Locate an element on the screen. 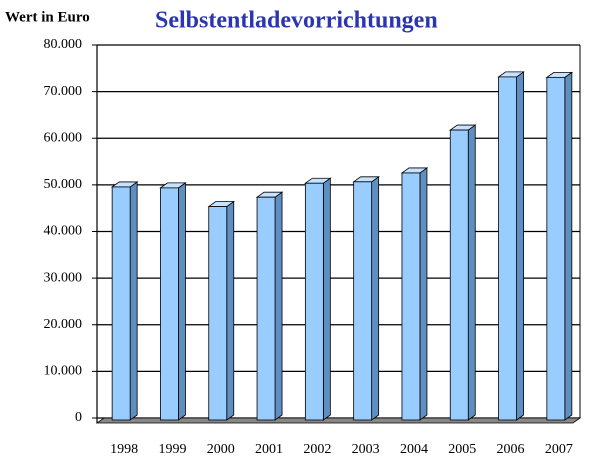 This screenshot has height=465, width=595. x-tick-label: 2005 is located at coordinates (462, 449).